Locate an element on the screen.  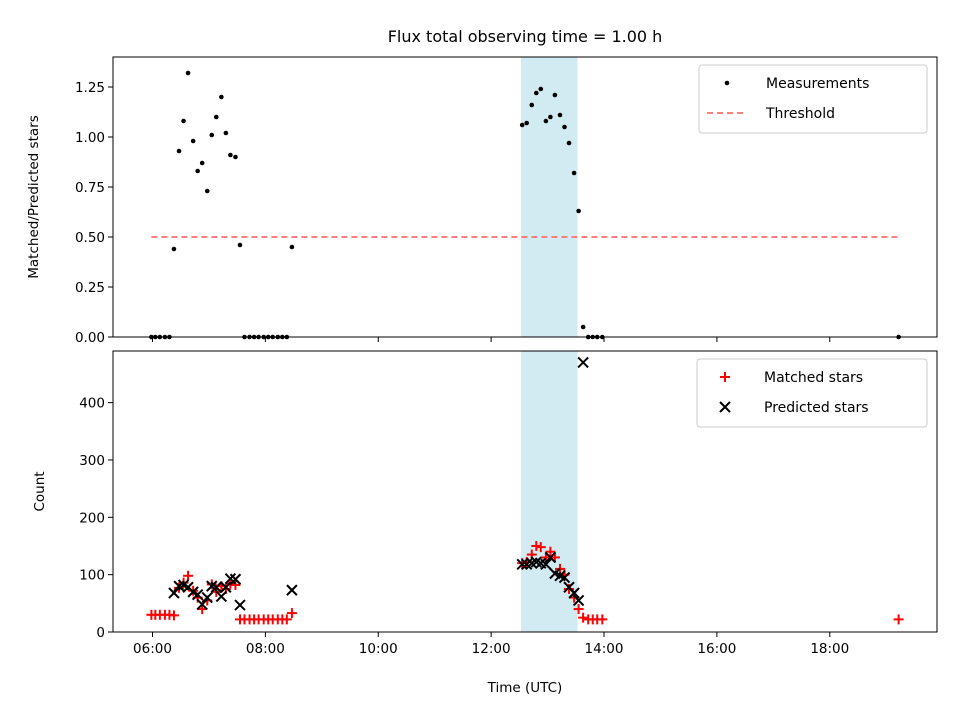
observing-window-span is located at coordinates (549, 197).